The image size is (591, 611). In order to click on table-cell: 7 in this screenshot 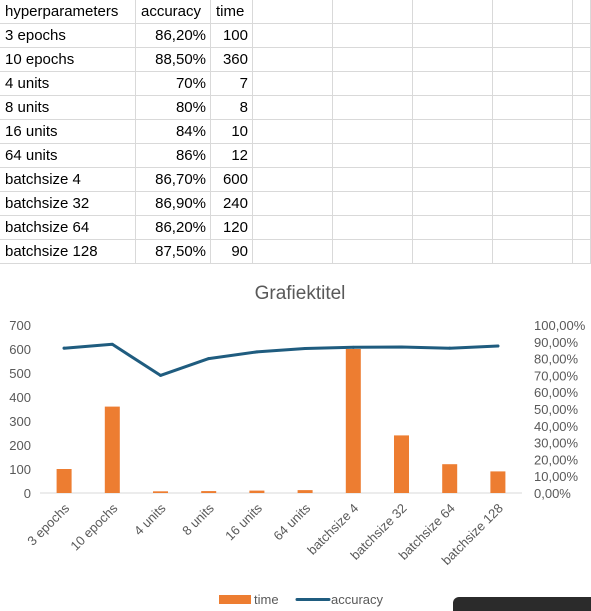, I will do `click(232, 84)`.